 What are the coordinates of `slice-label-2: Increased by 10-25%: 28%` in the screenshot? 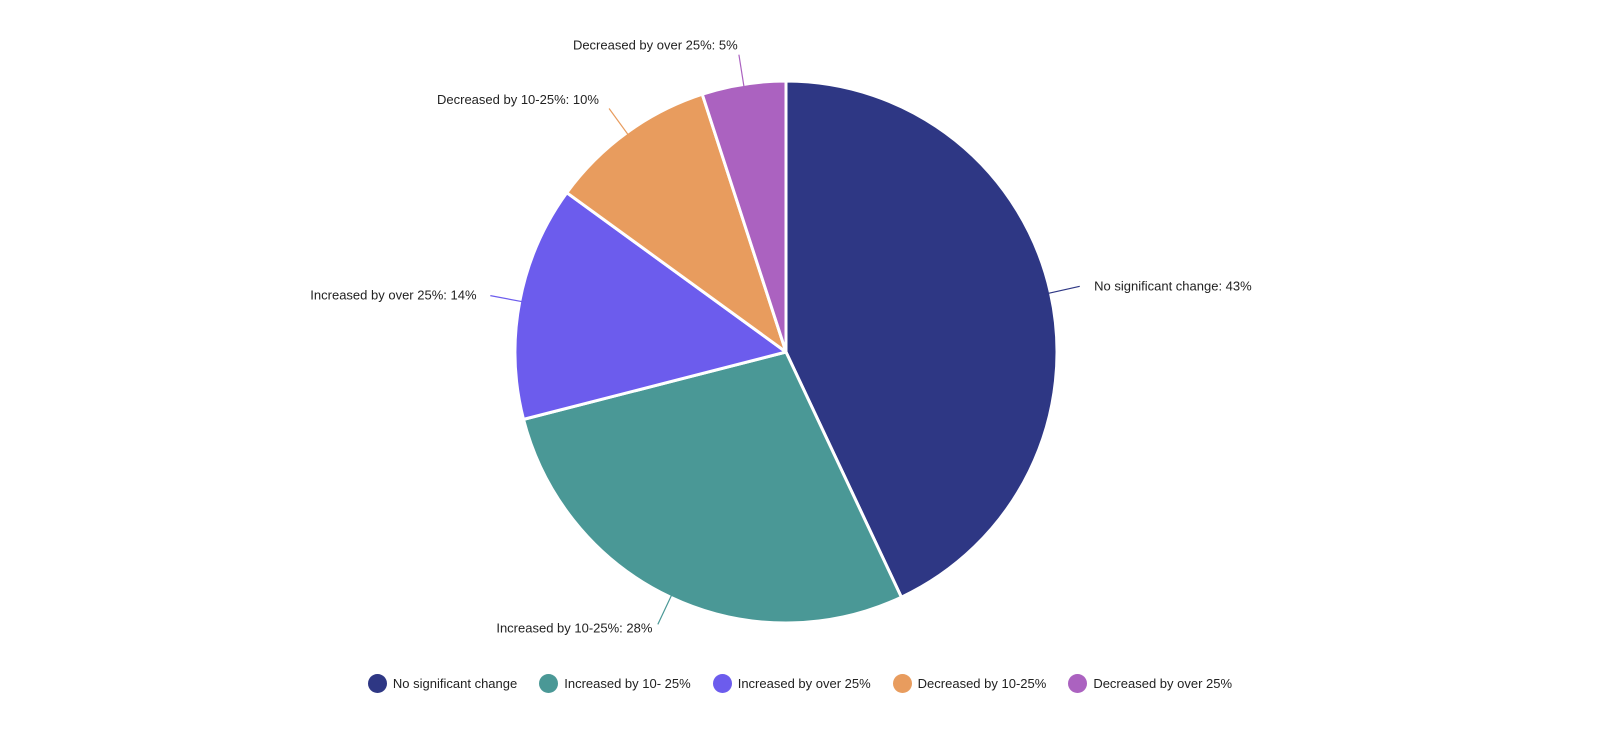 It's located at (574, 628).